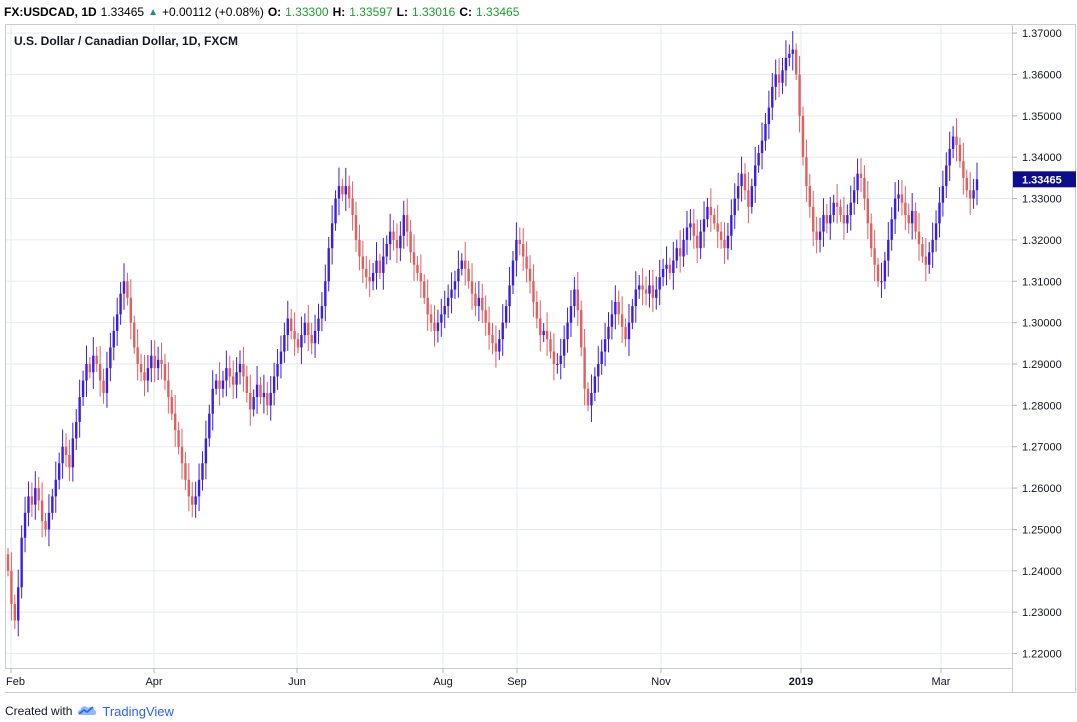  I want to click on open-value: 1.33300, so click(307, 12).